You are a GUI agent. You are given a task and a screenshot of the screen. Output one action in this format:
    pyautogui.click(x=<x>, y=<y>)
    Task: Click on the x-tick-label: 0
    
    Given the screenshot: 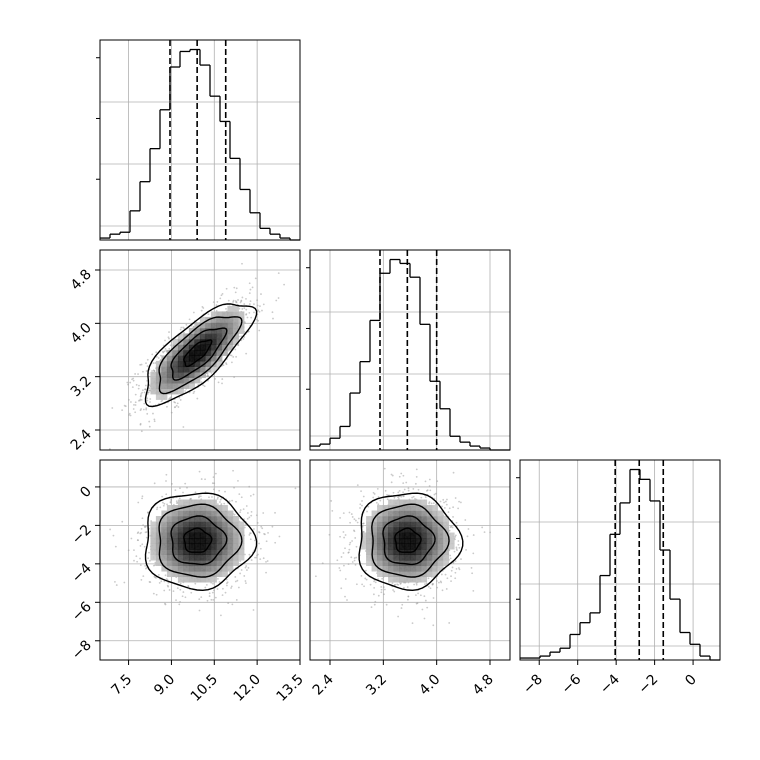 What is the action you would take?
    pyautogui.click(x=691, y=681)
    